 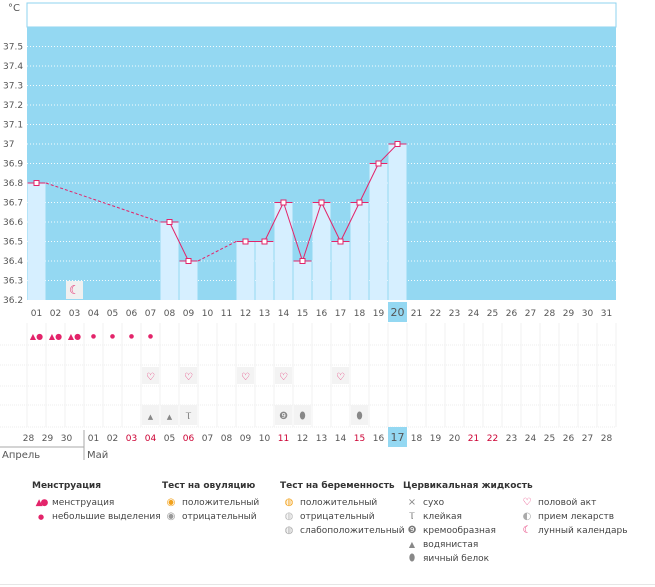 I want to click on cycle-day-label: 11, so click(x=226, y=314).